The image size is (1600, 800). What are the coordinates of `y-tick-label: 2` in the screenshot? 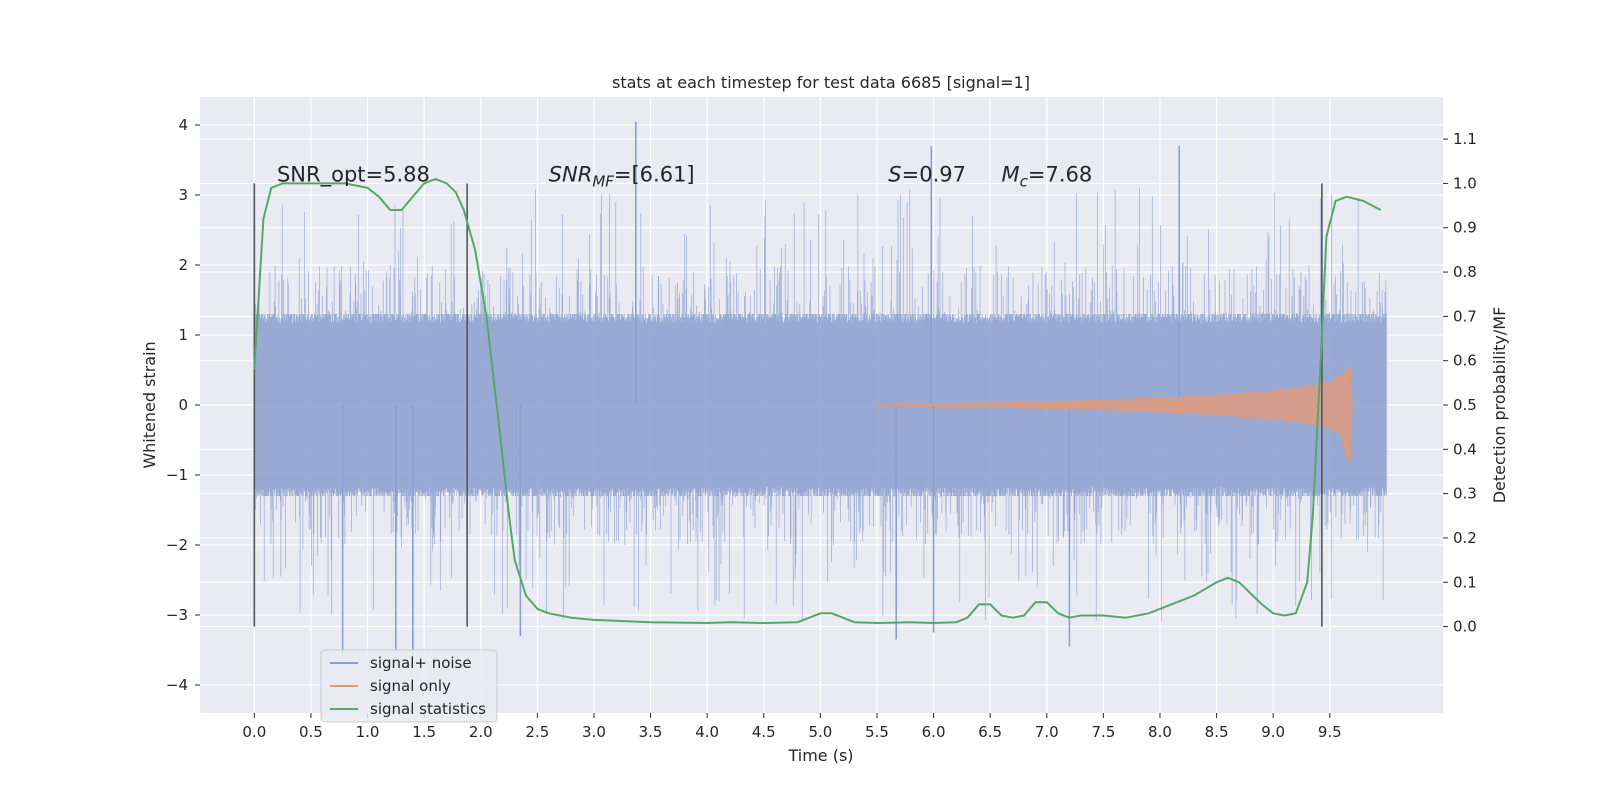 It's located at (183, 265).